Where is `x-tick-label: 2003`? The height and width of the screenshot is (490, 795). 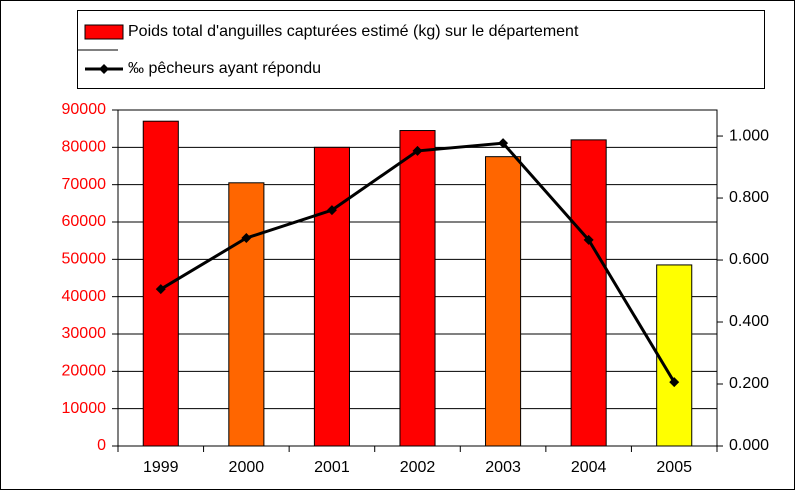 x-tick-label: 2003 is located at coordinates (503, 467).